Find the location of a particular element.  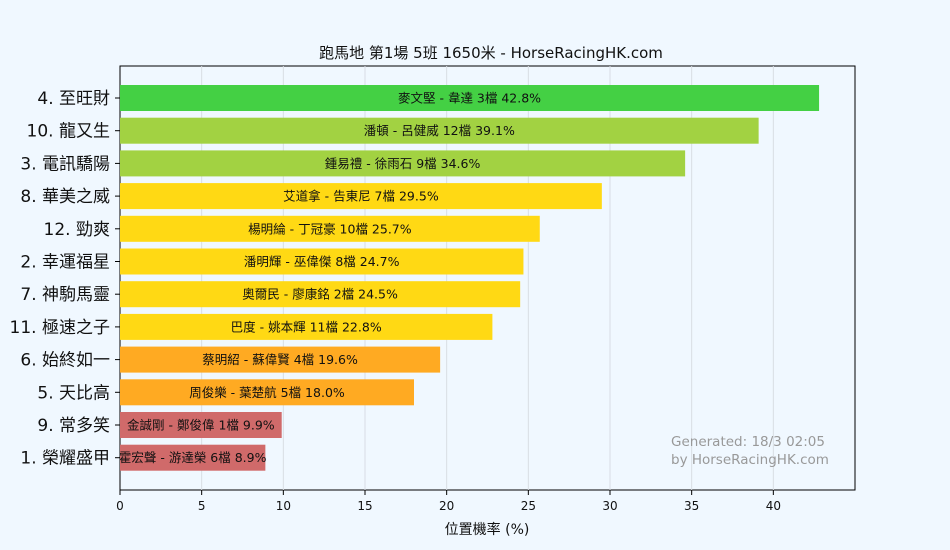

category-label: 7. 神駒馬靈 is located at coordinates (65, 295).